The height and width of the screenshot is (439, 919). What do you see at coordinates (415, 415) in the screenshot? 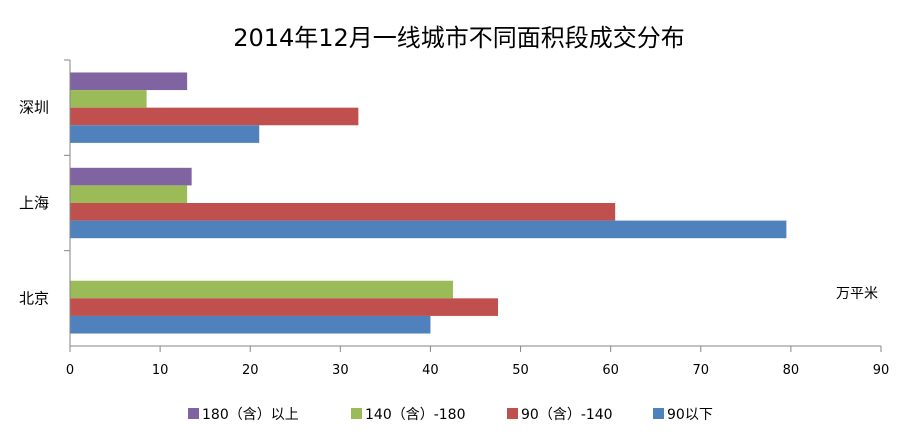
I see `legend-label-1: 140（含）-180` at bounding box center [415, 415].